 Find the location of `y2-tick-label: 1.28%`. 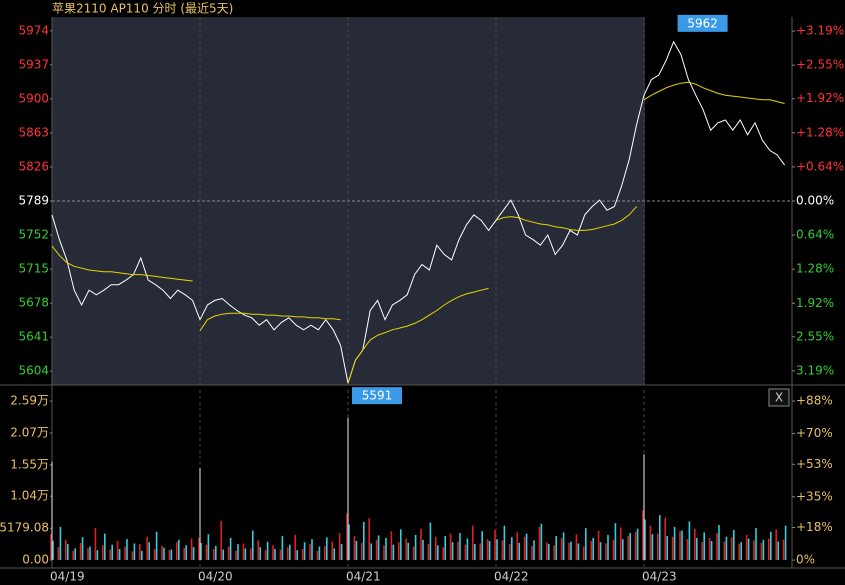

y2-tick-label: 1.28% is located at coordinates (815, 269).